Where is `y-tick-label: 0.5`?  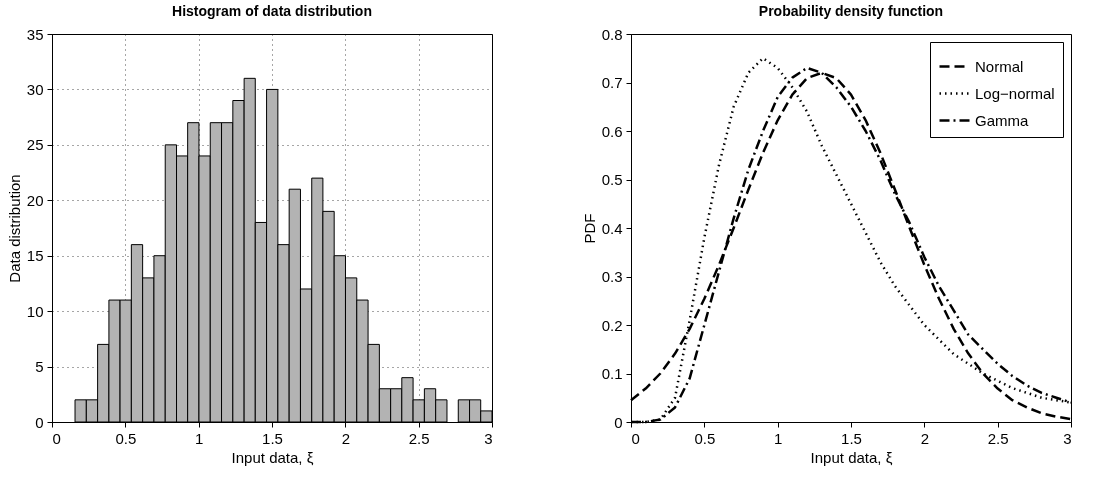 y-tick-label: 0.5 is located at coordinates (612, 179).